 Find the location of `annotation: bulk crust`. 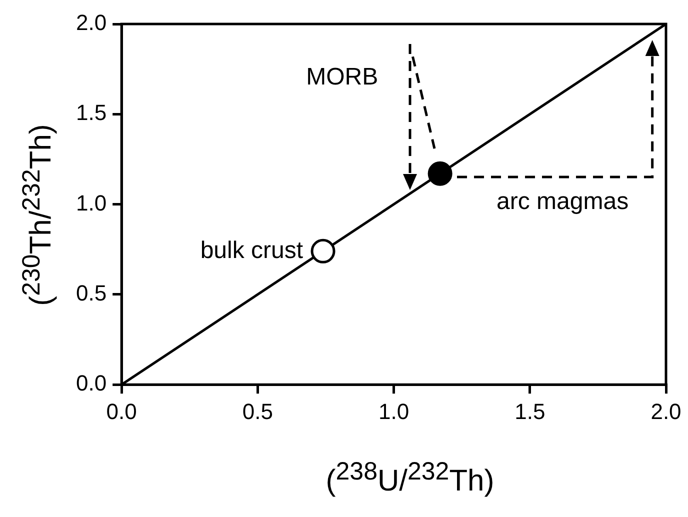

annotation: bulk crust is located at coordinates (252, 250).